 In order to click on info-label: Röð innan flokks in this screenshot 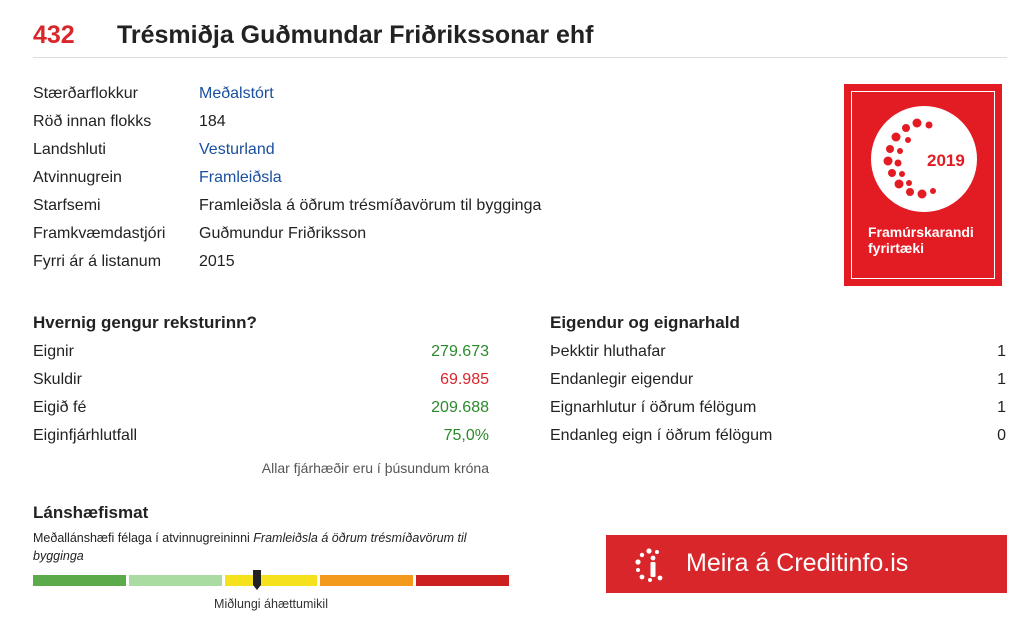, I will do `click(92, 121)`.